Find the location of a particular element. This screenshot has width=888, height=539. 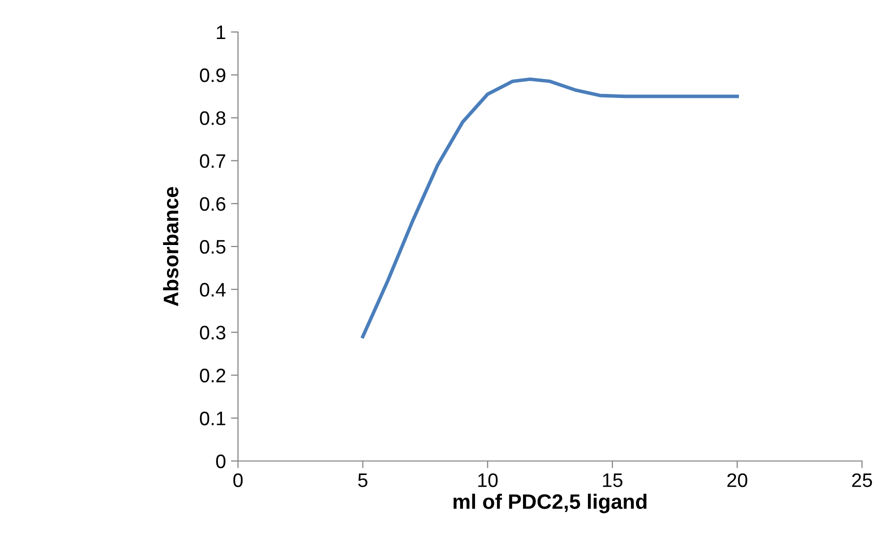

y-tick-label: 0.6 is located at coordinates (213, 204).